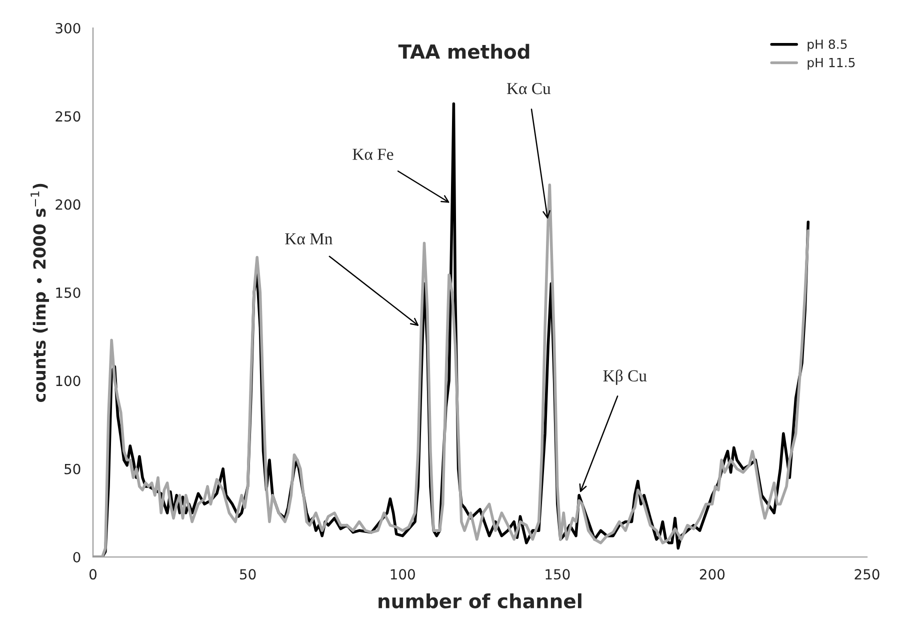 The width and height of the screenshot is (915, 621). I want to click on annotation: Kα Fe, so click(373, 154).